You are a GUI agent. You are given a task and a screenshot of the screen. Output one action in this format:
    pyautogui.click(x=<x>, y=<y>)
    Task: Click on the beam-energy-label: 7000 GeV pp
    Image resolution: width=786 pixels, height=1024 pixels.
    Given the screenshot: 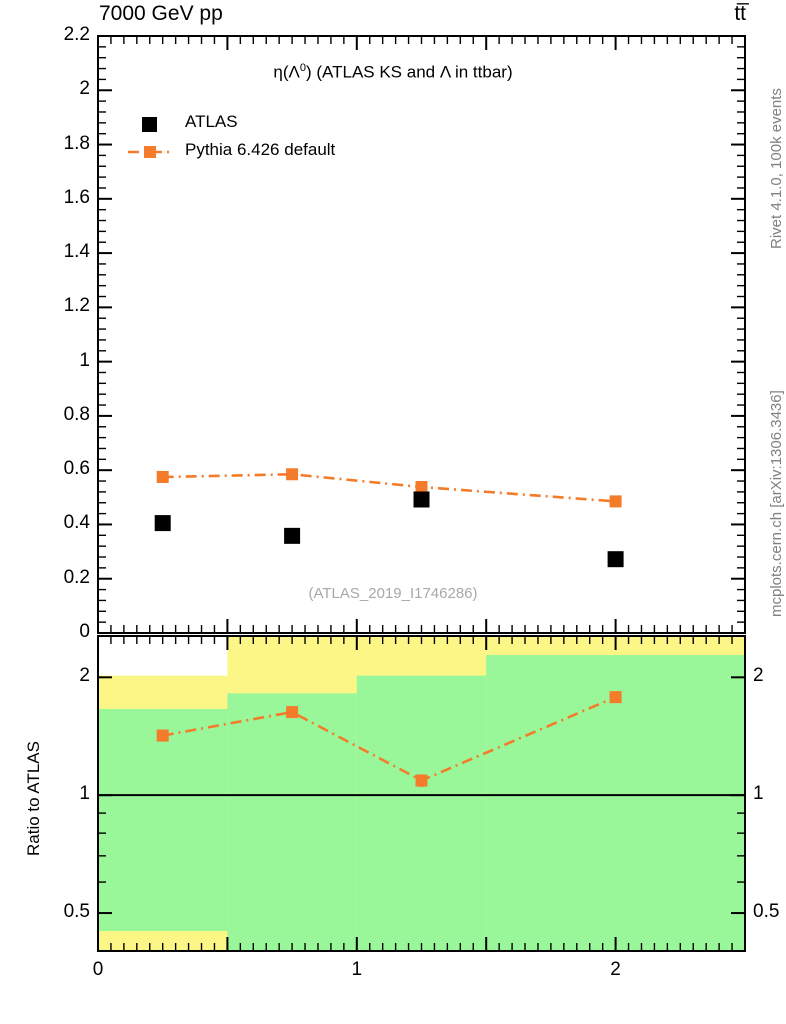 What is the action you would take?
    pyautogui.click(x=161, y=13)
    